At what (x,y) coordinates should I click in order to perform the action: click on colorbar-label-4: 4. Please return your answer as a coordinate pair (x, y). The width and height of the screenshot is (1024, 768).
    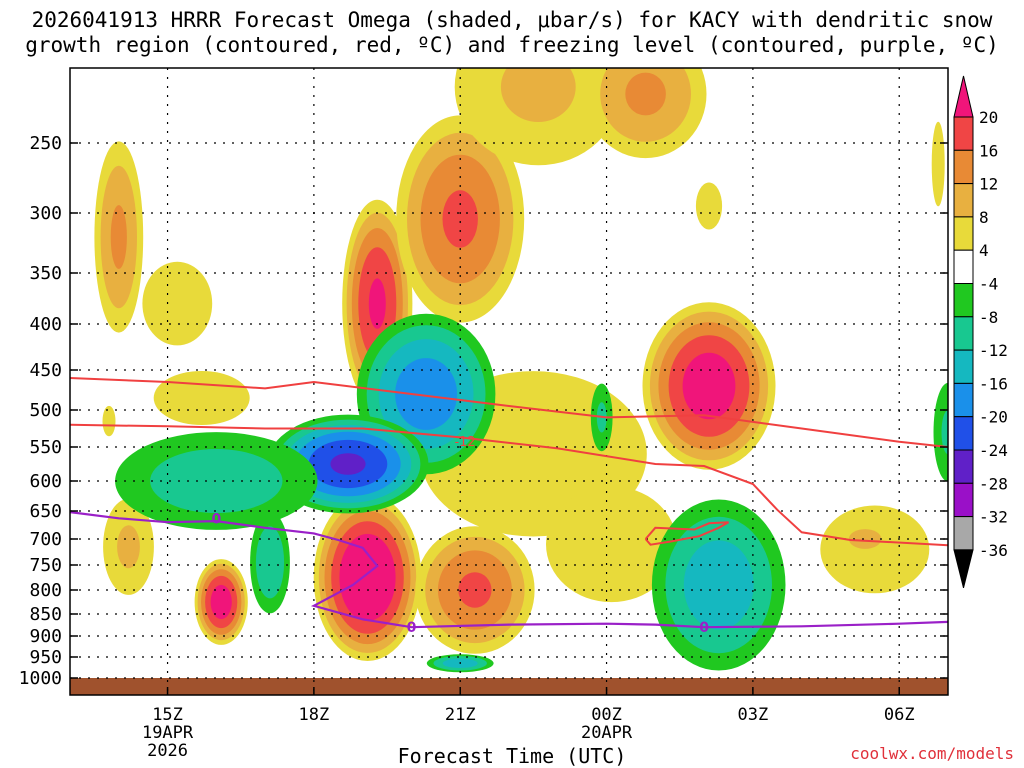
    Looking at the image, I should click on (984, 250).